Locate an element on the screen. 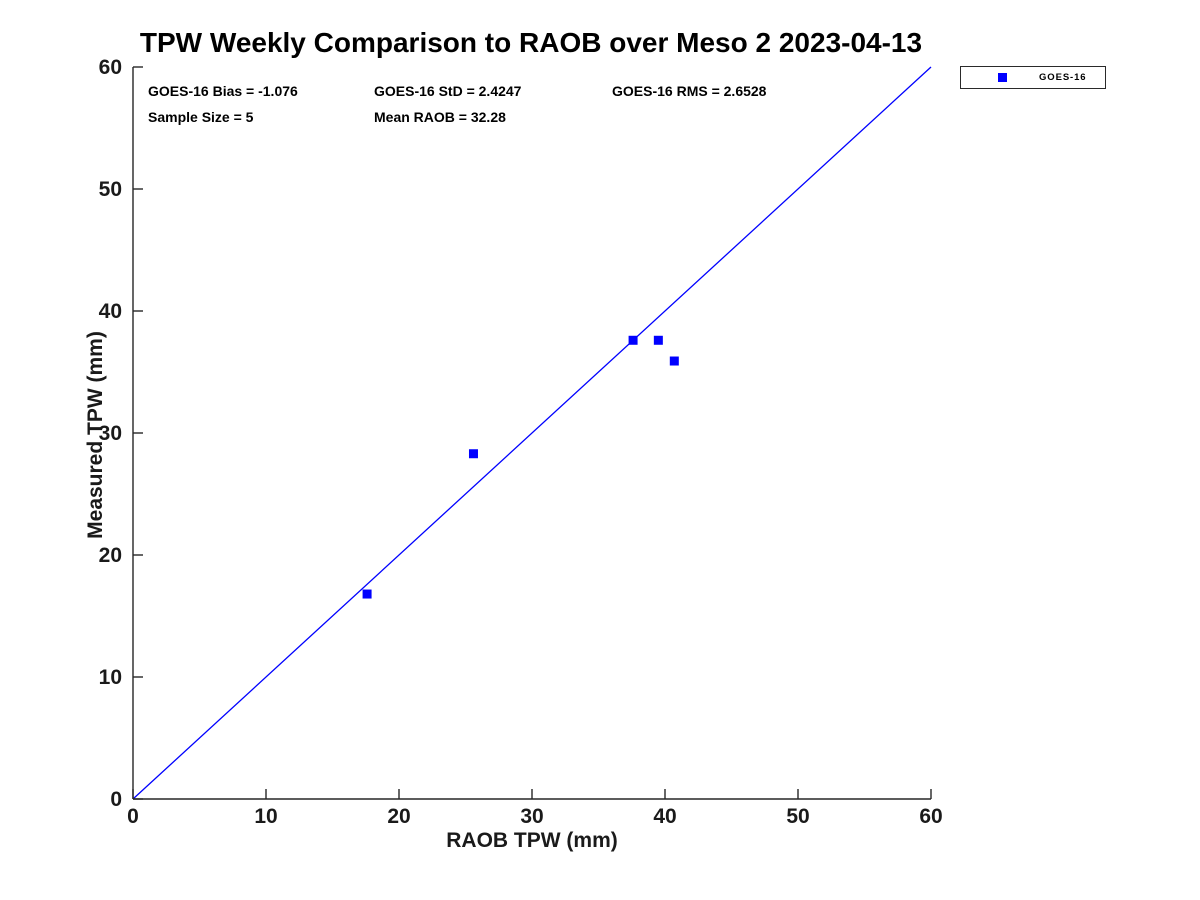 The height and width of the screenshot is (900, 1200). y-tick-label: 10 is located at coordinates (110, 677).